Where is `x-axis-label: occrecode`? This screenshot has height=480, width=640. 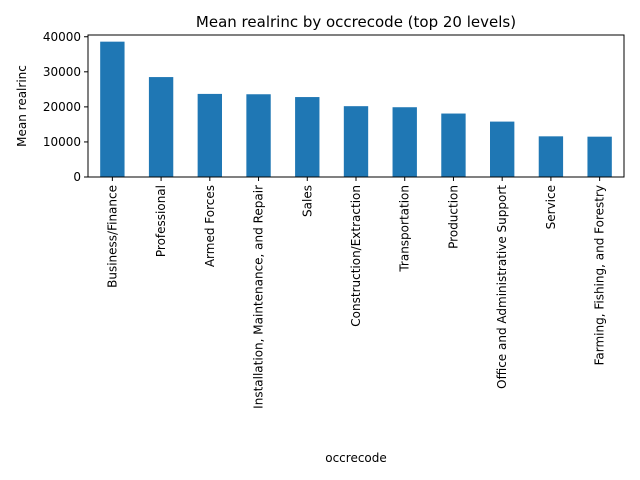 x-axis-label: occrecode is located at coordinates (356, 458).